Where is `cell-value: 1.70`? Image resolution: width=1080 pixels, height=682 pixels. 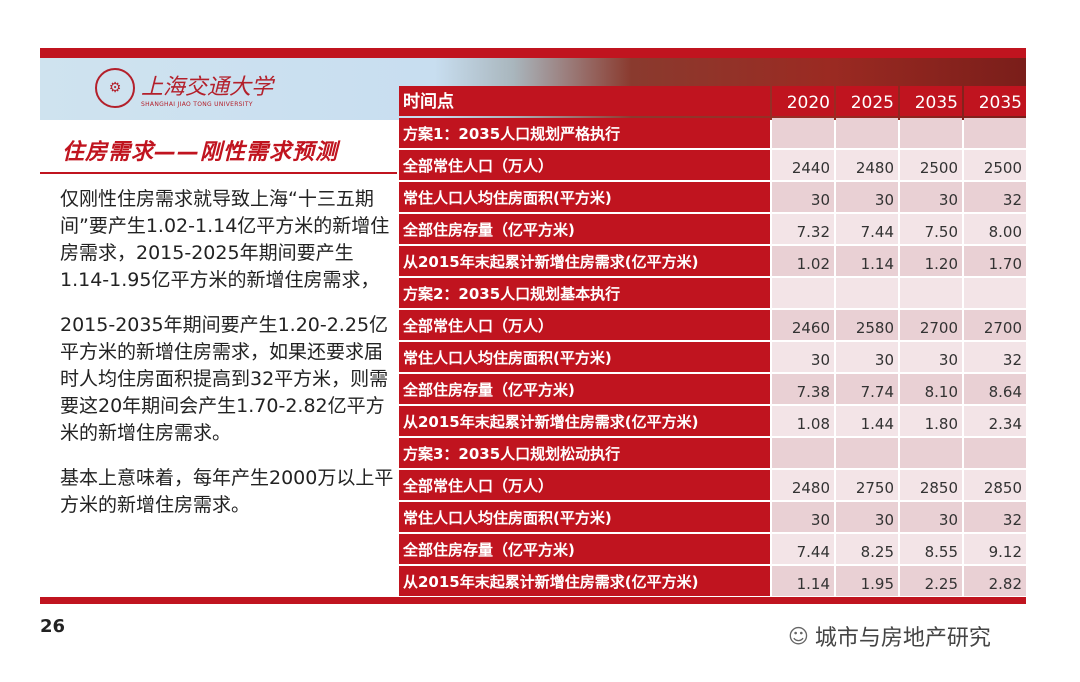 cell-value: 1.70 is located at coordinates (995, 261).